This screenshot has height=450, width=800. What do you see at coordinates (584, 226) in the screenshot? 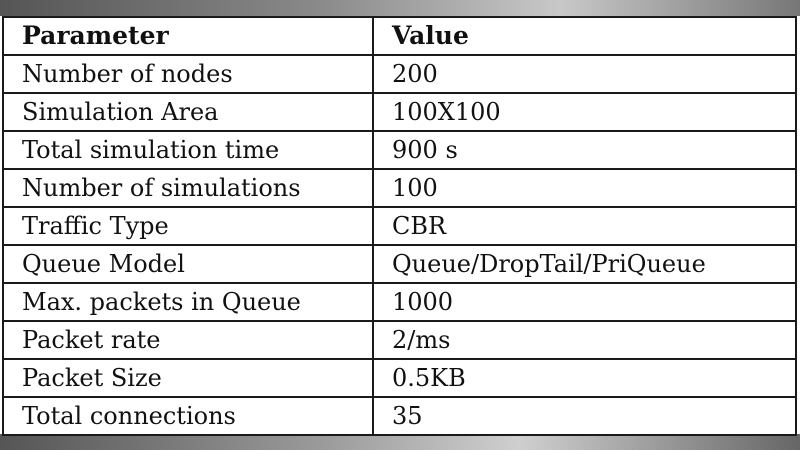
I see `value-cell: CBR` at bounding box center [584, 226].